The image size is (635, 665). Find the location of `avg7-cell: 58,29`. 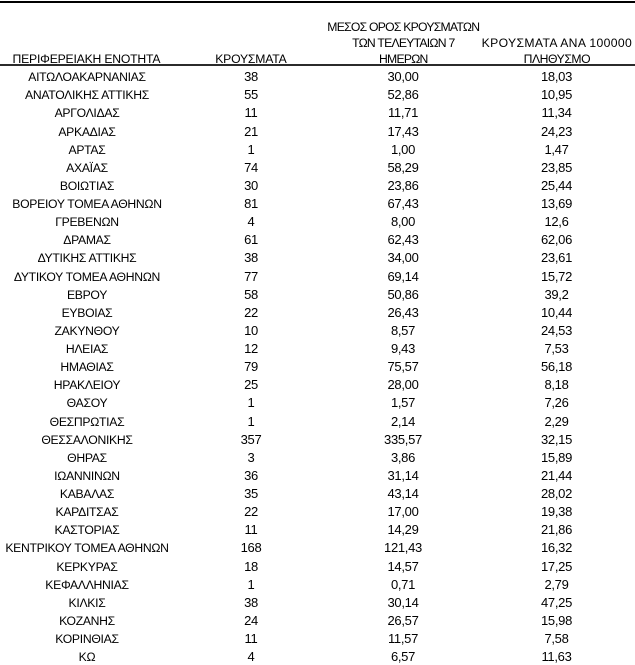

avg7-cell: 58,29 is located at coordinates (403, 167).